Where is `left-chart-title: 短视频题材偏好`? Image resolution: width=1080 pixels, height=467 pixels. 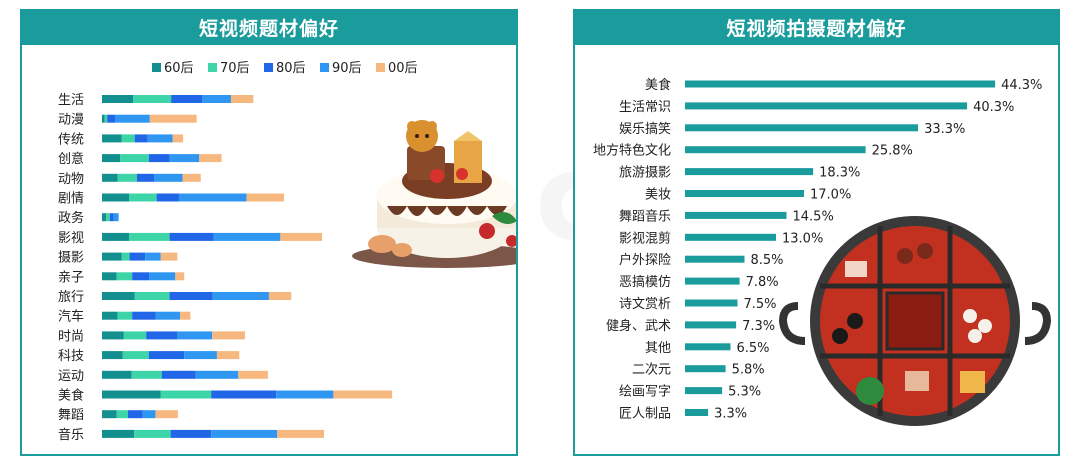 left-chart-title: 短视频题材偏好 is located at coordinates (269, 27).